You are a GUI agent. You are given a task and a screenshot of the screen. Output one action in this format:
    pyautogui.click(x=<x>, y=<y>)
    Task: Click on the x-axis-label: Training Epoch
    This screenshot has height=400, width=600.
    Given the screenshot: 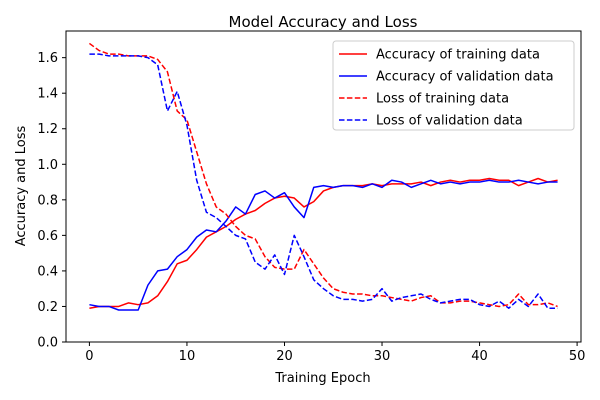 What is the action you would take?
    pyautogui.click(x=322, y=378)
    